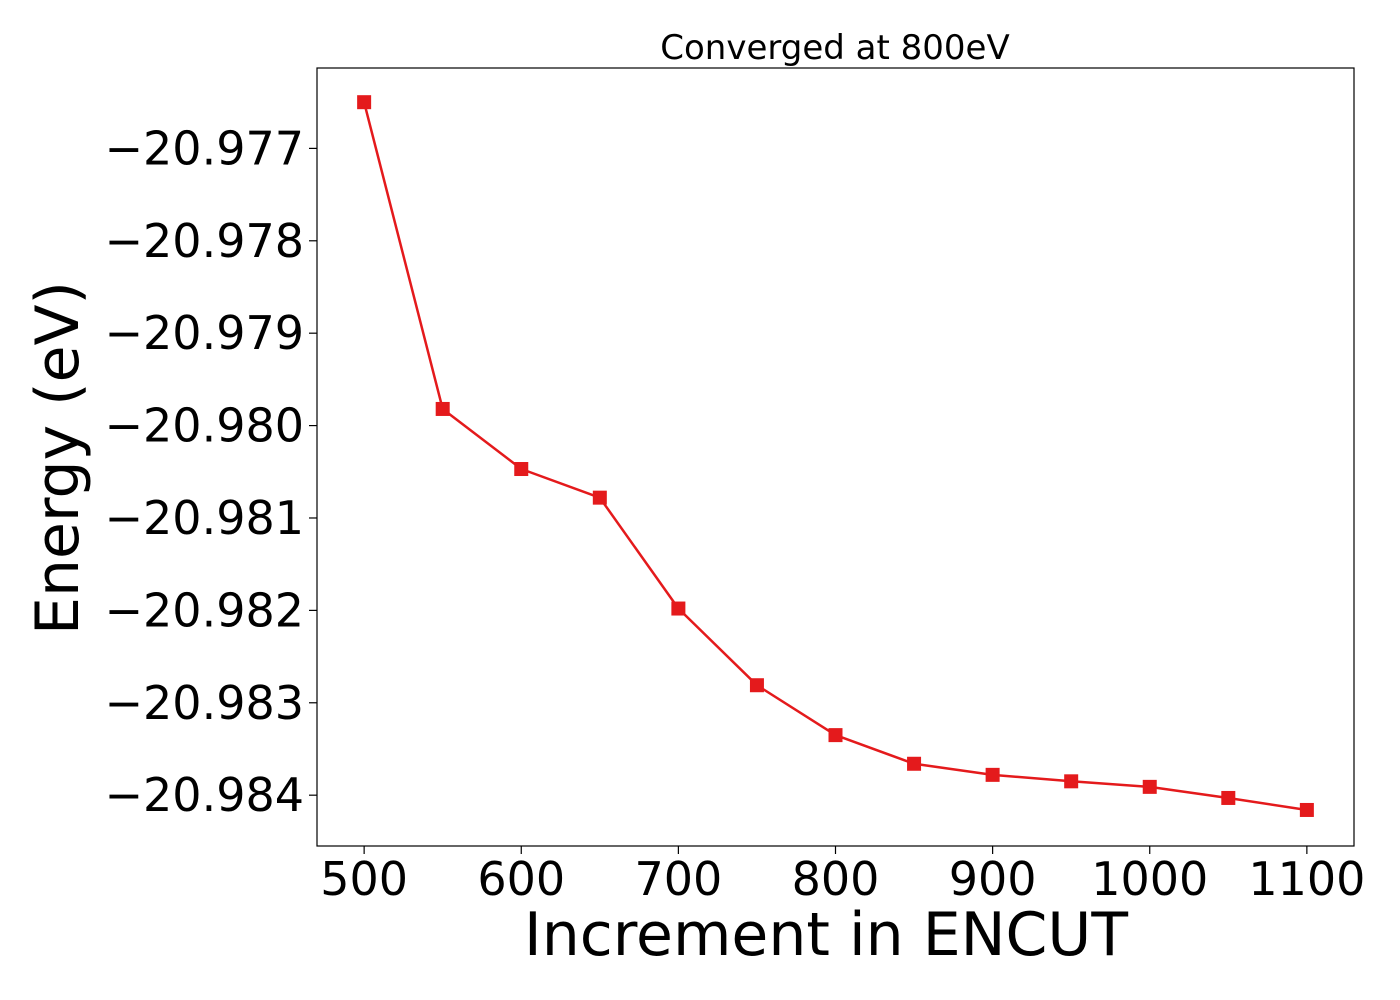 Image resolution: width=1400 pixels, height=1000 pixels. Describe the element at coordinates (1149, 879) in the screenshot. I see `x-tick-label: 1000` at that location.